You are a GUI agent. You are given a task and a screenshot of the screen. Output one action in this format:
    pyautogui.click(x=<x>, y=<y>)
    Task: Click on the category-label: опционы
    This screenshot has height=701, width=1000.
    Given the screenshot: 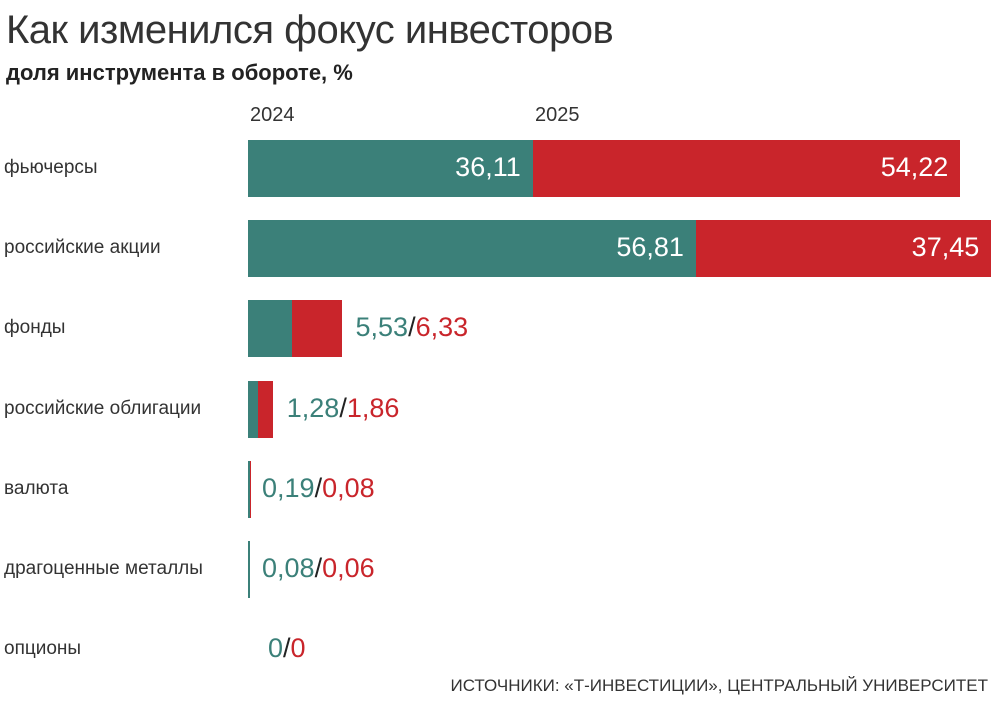 What is the action you would take?
    pyautogui.click(x=43, y=649)
    